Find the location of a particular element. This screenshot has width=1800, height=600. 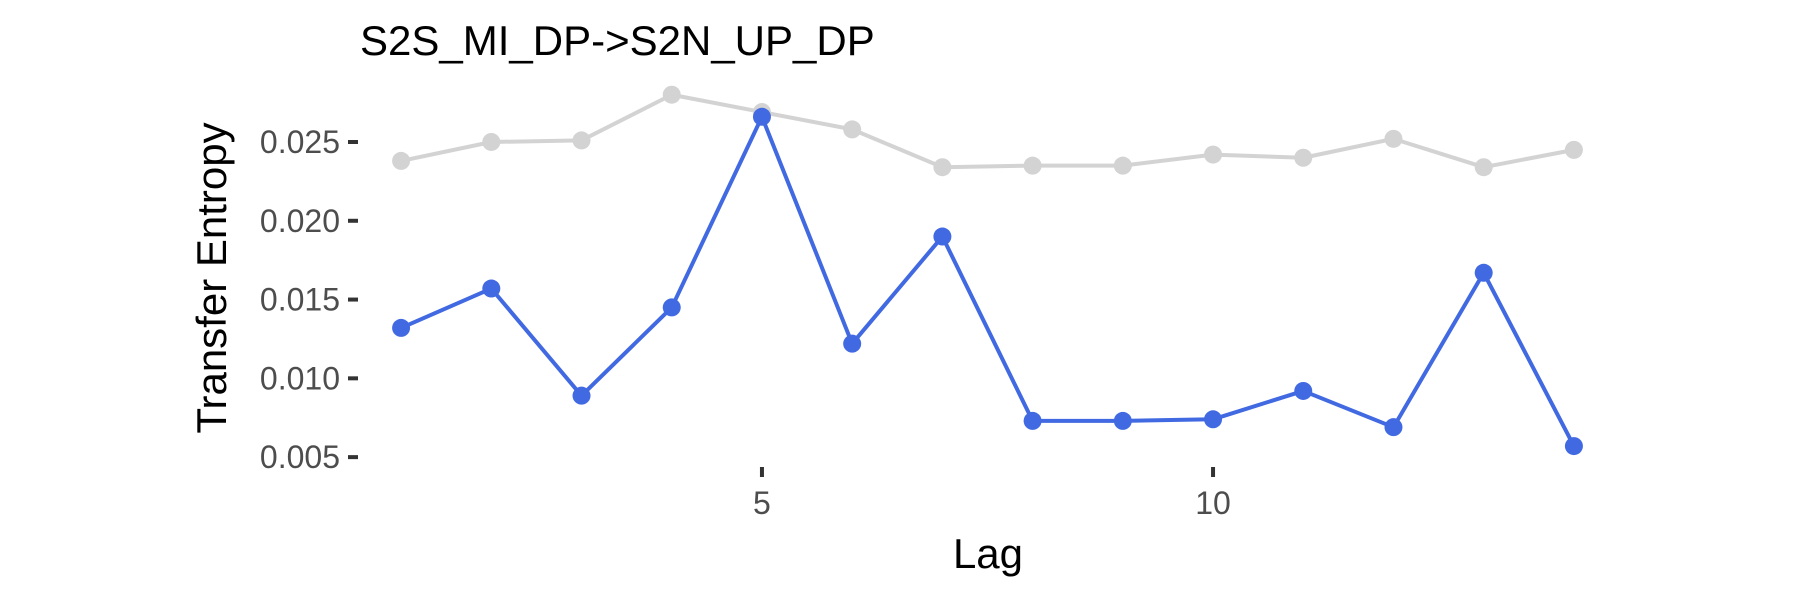

series-line is located at coordinates (987, 131).